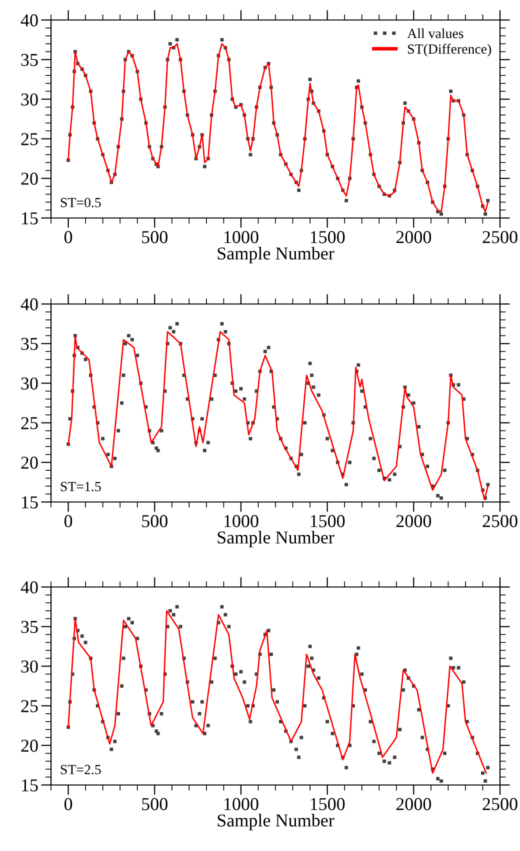  Describe the element at coordinates (80, 487) in the screenshot. I see `annotation: ST=1.5` at that location.